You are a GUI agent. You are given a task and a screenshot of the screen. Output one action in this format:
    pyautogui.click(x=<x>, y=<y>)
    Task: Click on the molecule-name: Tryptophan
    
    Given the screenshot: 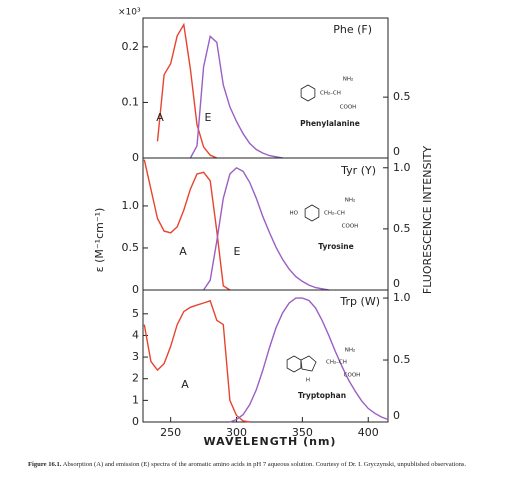 What is the action you would take?
    pyautogui.click(x=322, y=395)
    